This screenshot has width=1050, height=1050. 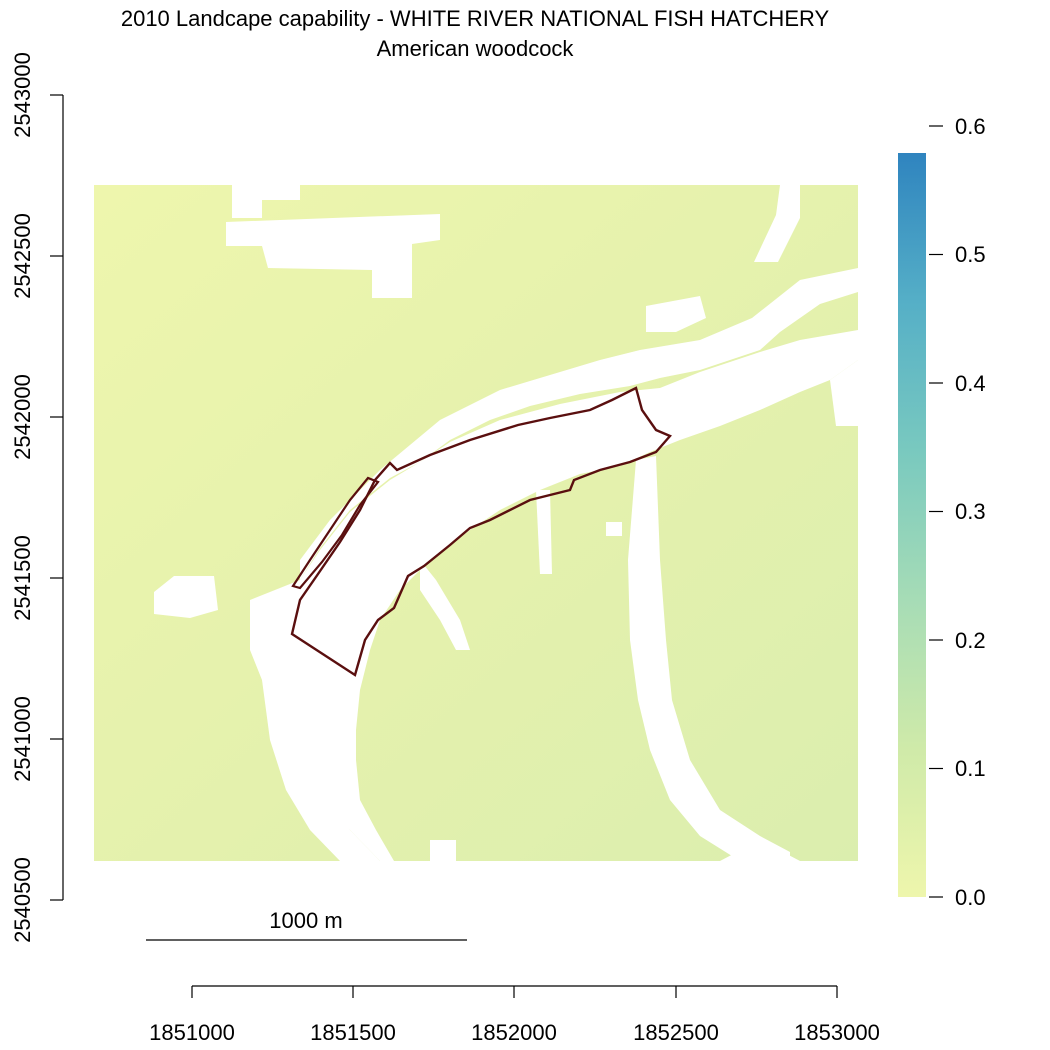 I want to click on legend-label: 0.1, so click(x=970, y=768).